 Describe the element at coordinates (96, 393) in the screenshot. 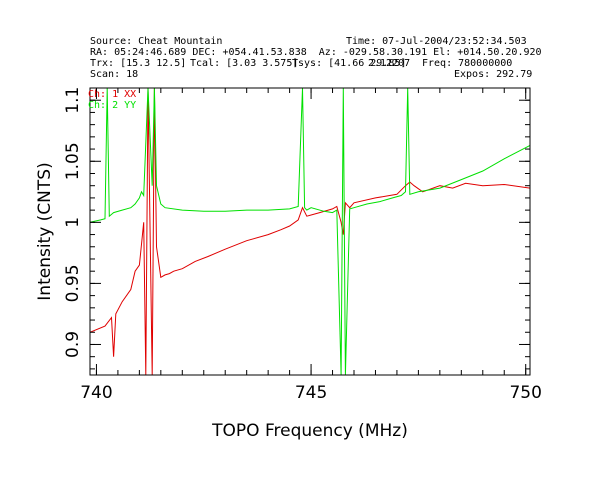

I see `x-tick-label: 740` at that location.